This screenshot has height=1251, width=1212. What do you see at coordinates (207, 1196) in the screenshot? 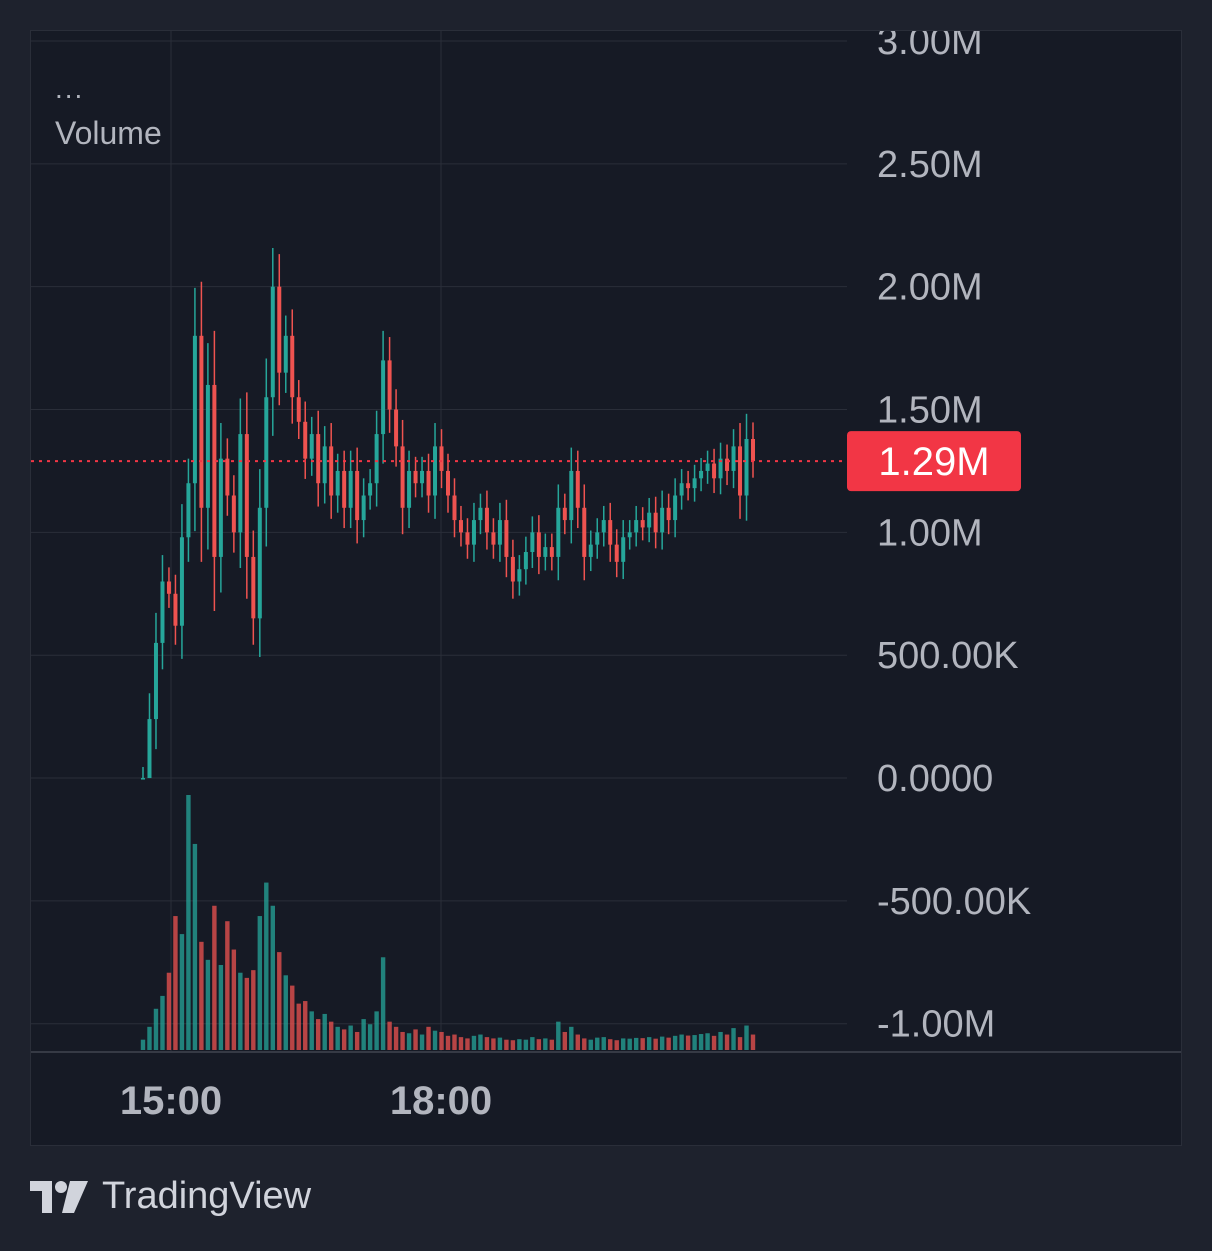
I see `brand-name: TradingView` at bounding box center [207, 1196].